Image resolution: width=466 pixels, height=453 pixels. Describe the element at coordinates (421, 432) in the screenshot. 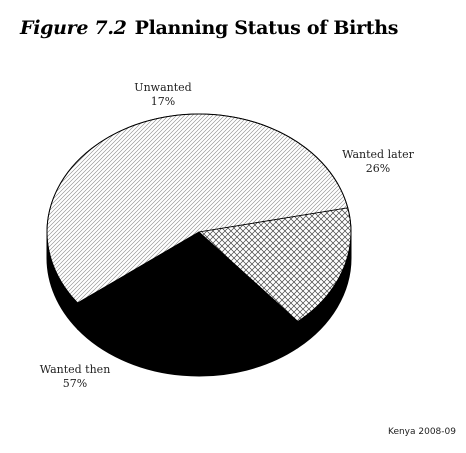

I see `source-note: Kenya 2008-09` at that location.